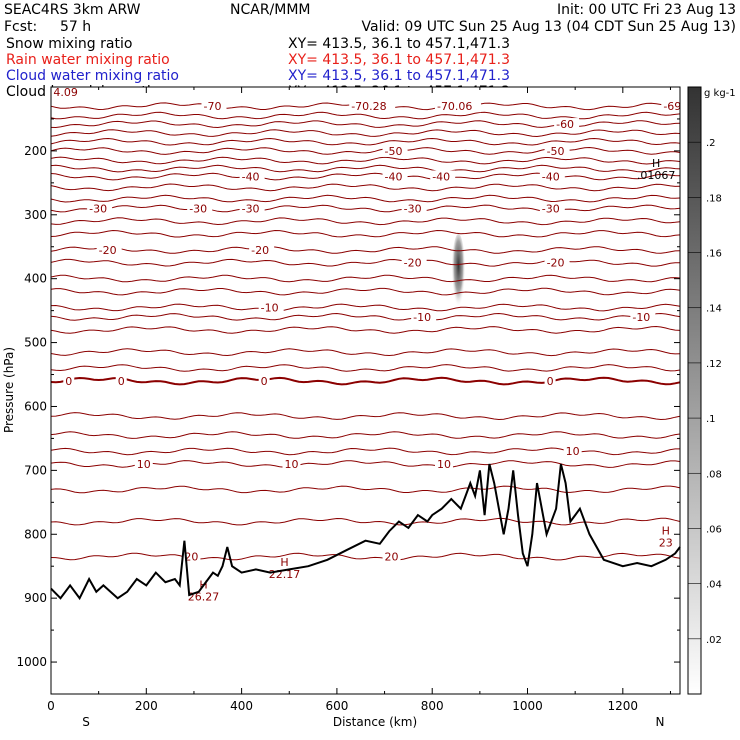 Image resolution: width=740 pixels, height=740 pixels. I want to click on y-tick-label: 200, so click(35, 151).